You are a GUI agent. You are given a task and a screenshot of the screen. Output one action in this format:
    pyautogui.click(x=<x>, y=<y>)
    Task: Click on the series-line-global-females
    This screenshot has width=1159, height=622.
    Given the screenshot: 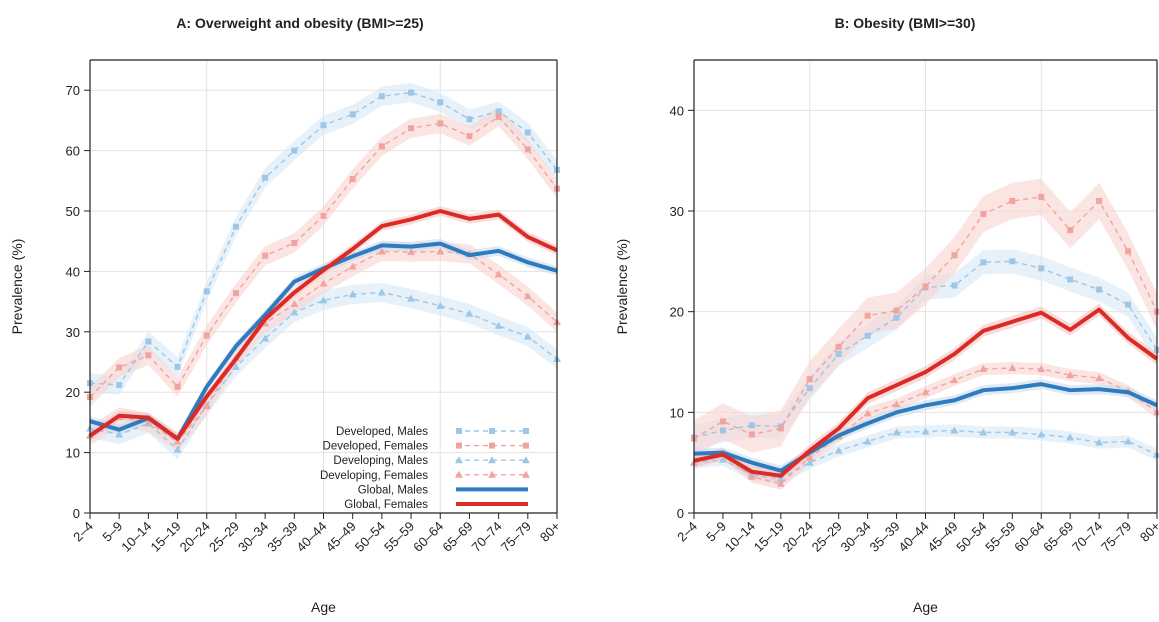 What is the action you would take?
    pyautogui.click(x=926, y=392)
    